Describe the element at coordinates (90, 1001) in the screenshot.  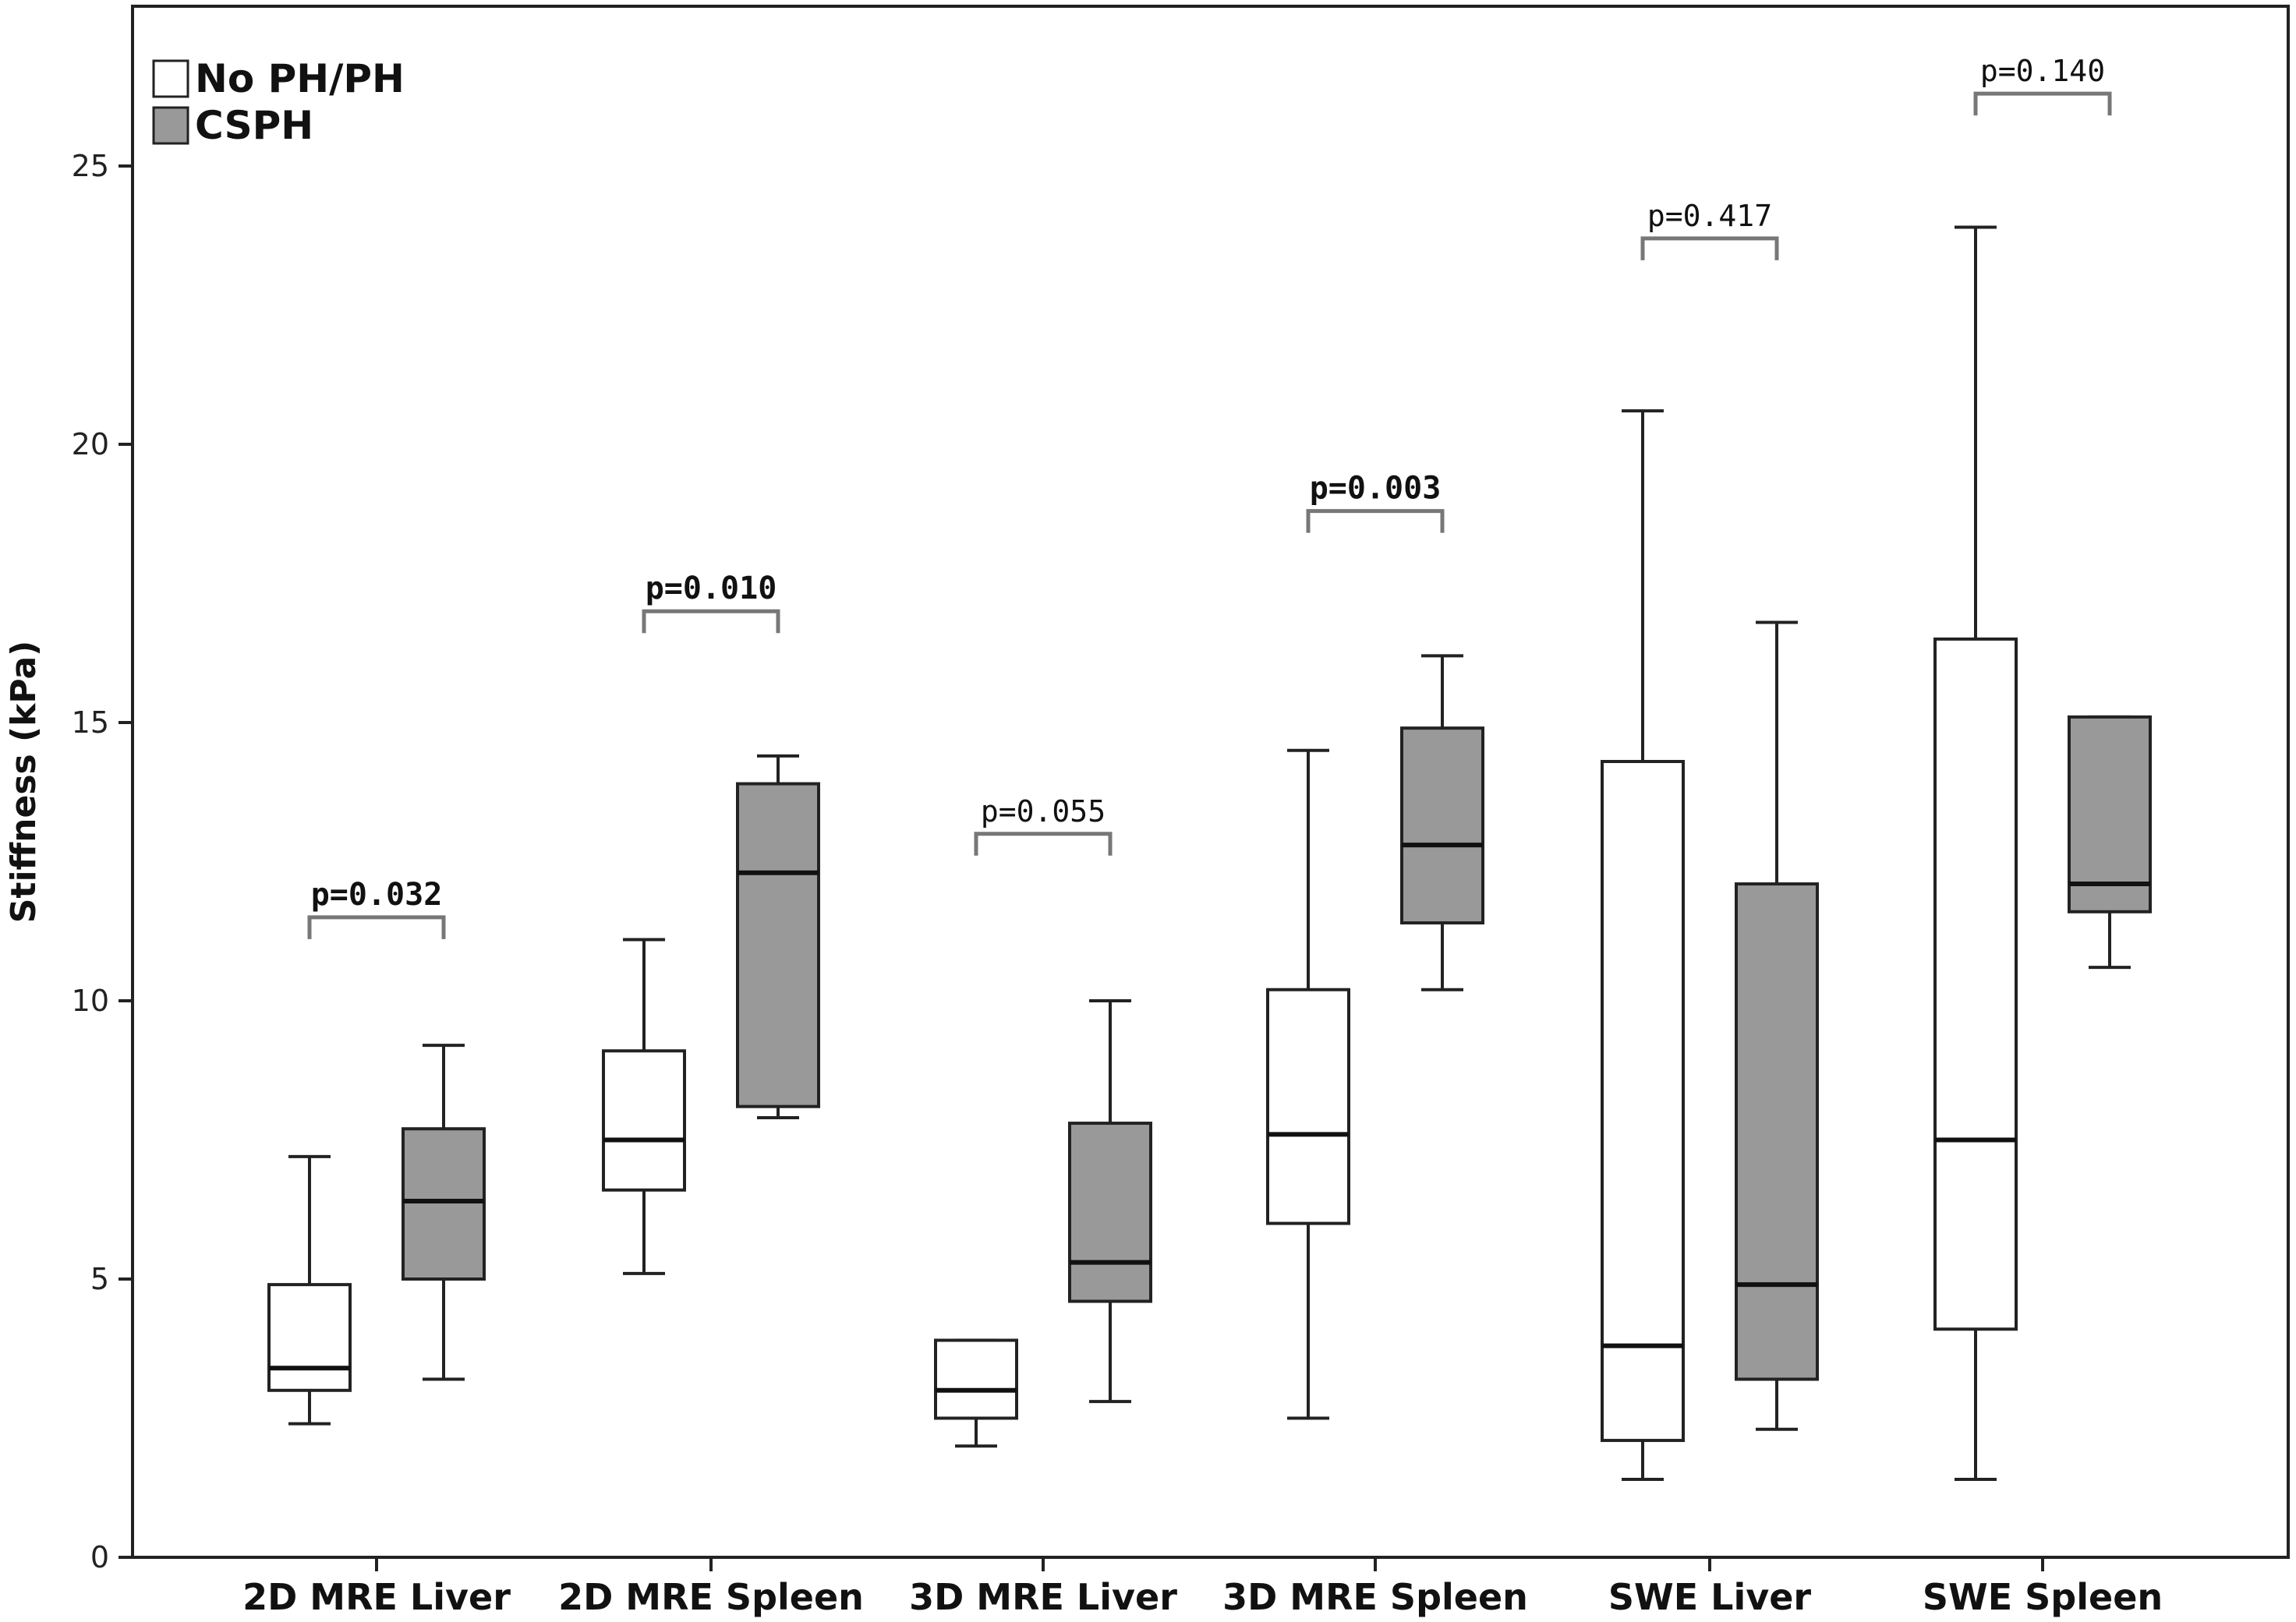
I see `y-tick-label-2: 10` at that location.